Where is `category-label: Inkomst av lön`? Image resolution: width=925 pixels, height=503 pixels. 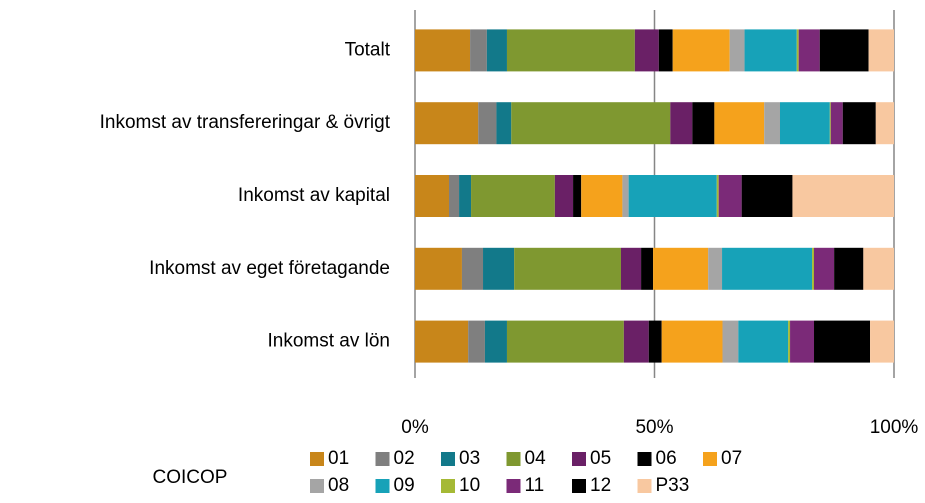
category-label: Inkomst av lön is located at coordinates (329, 341).